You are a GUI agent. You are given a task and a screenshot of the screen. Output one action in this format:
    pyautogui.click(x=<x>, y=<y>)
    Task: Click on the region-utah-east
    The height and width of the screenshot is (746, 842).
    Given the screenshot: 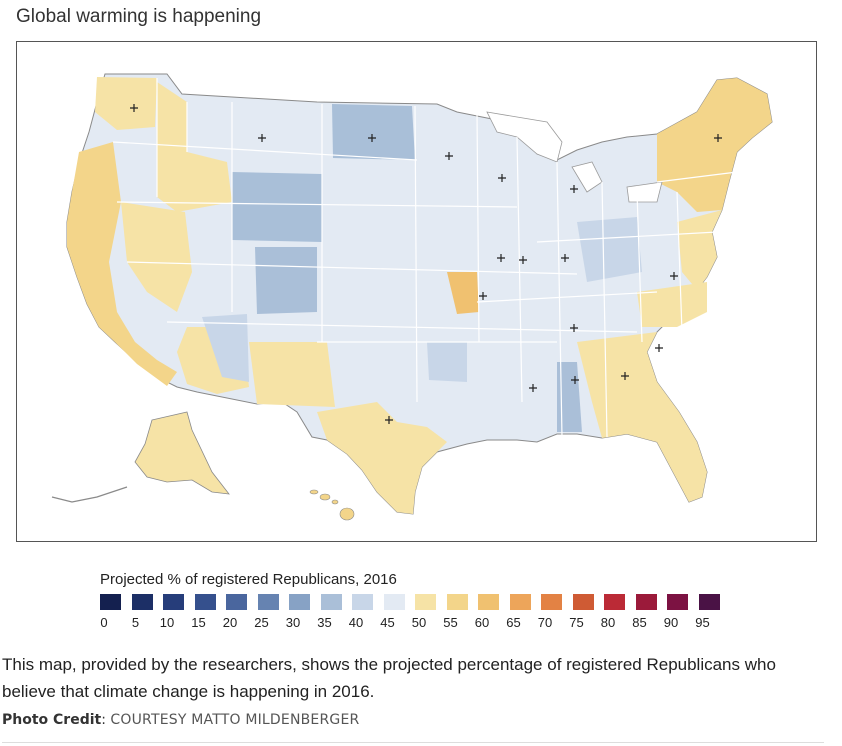 What is the action you would take?
    pyautogui.click(x=286, y=280)
    